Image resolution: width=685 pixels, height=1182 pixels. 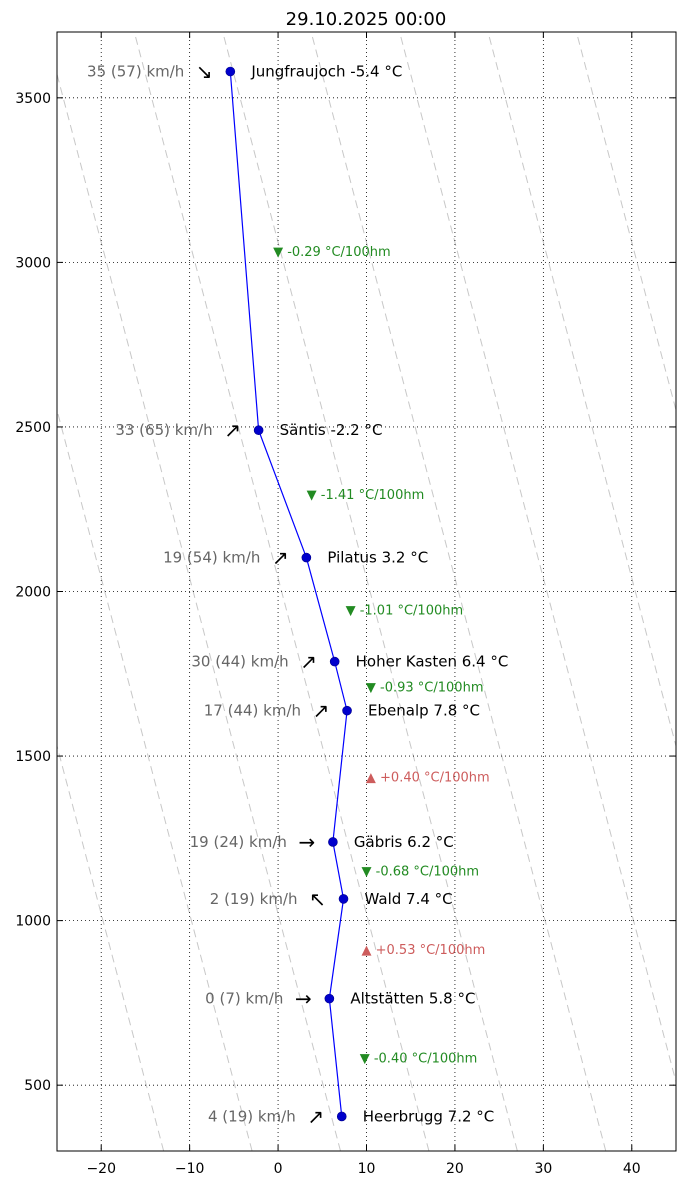 What do you see at coordinates (252, 711) in the screenshot?
I see `wind-label: 17 (44) km/h` at bounding box center [252, 711].